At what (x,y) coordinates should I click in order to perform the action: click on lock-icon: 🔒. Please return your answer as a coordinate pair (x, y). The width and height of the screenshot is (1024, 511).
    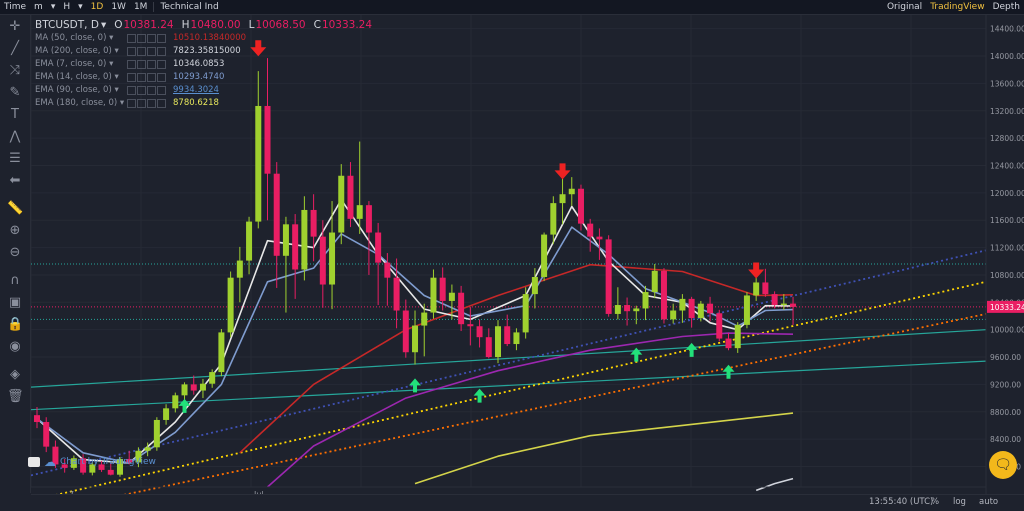
    Looking at the image, I should click on (15, 324).